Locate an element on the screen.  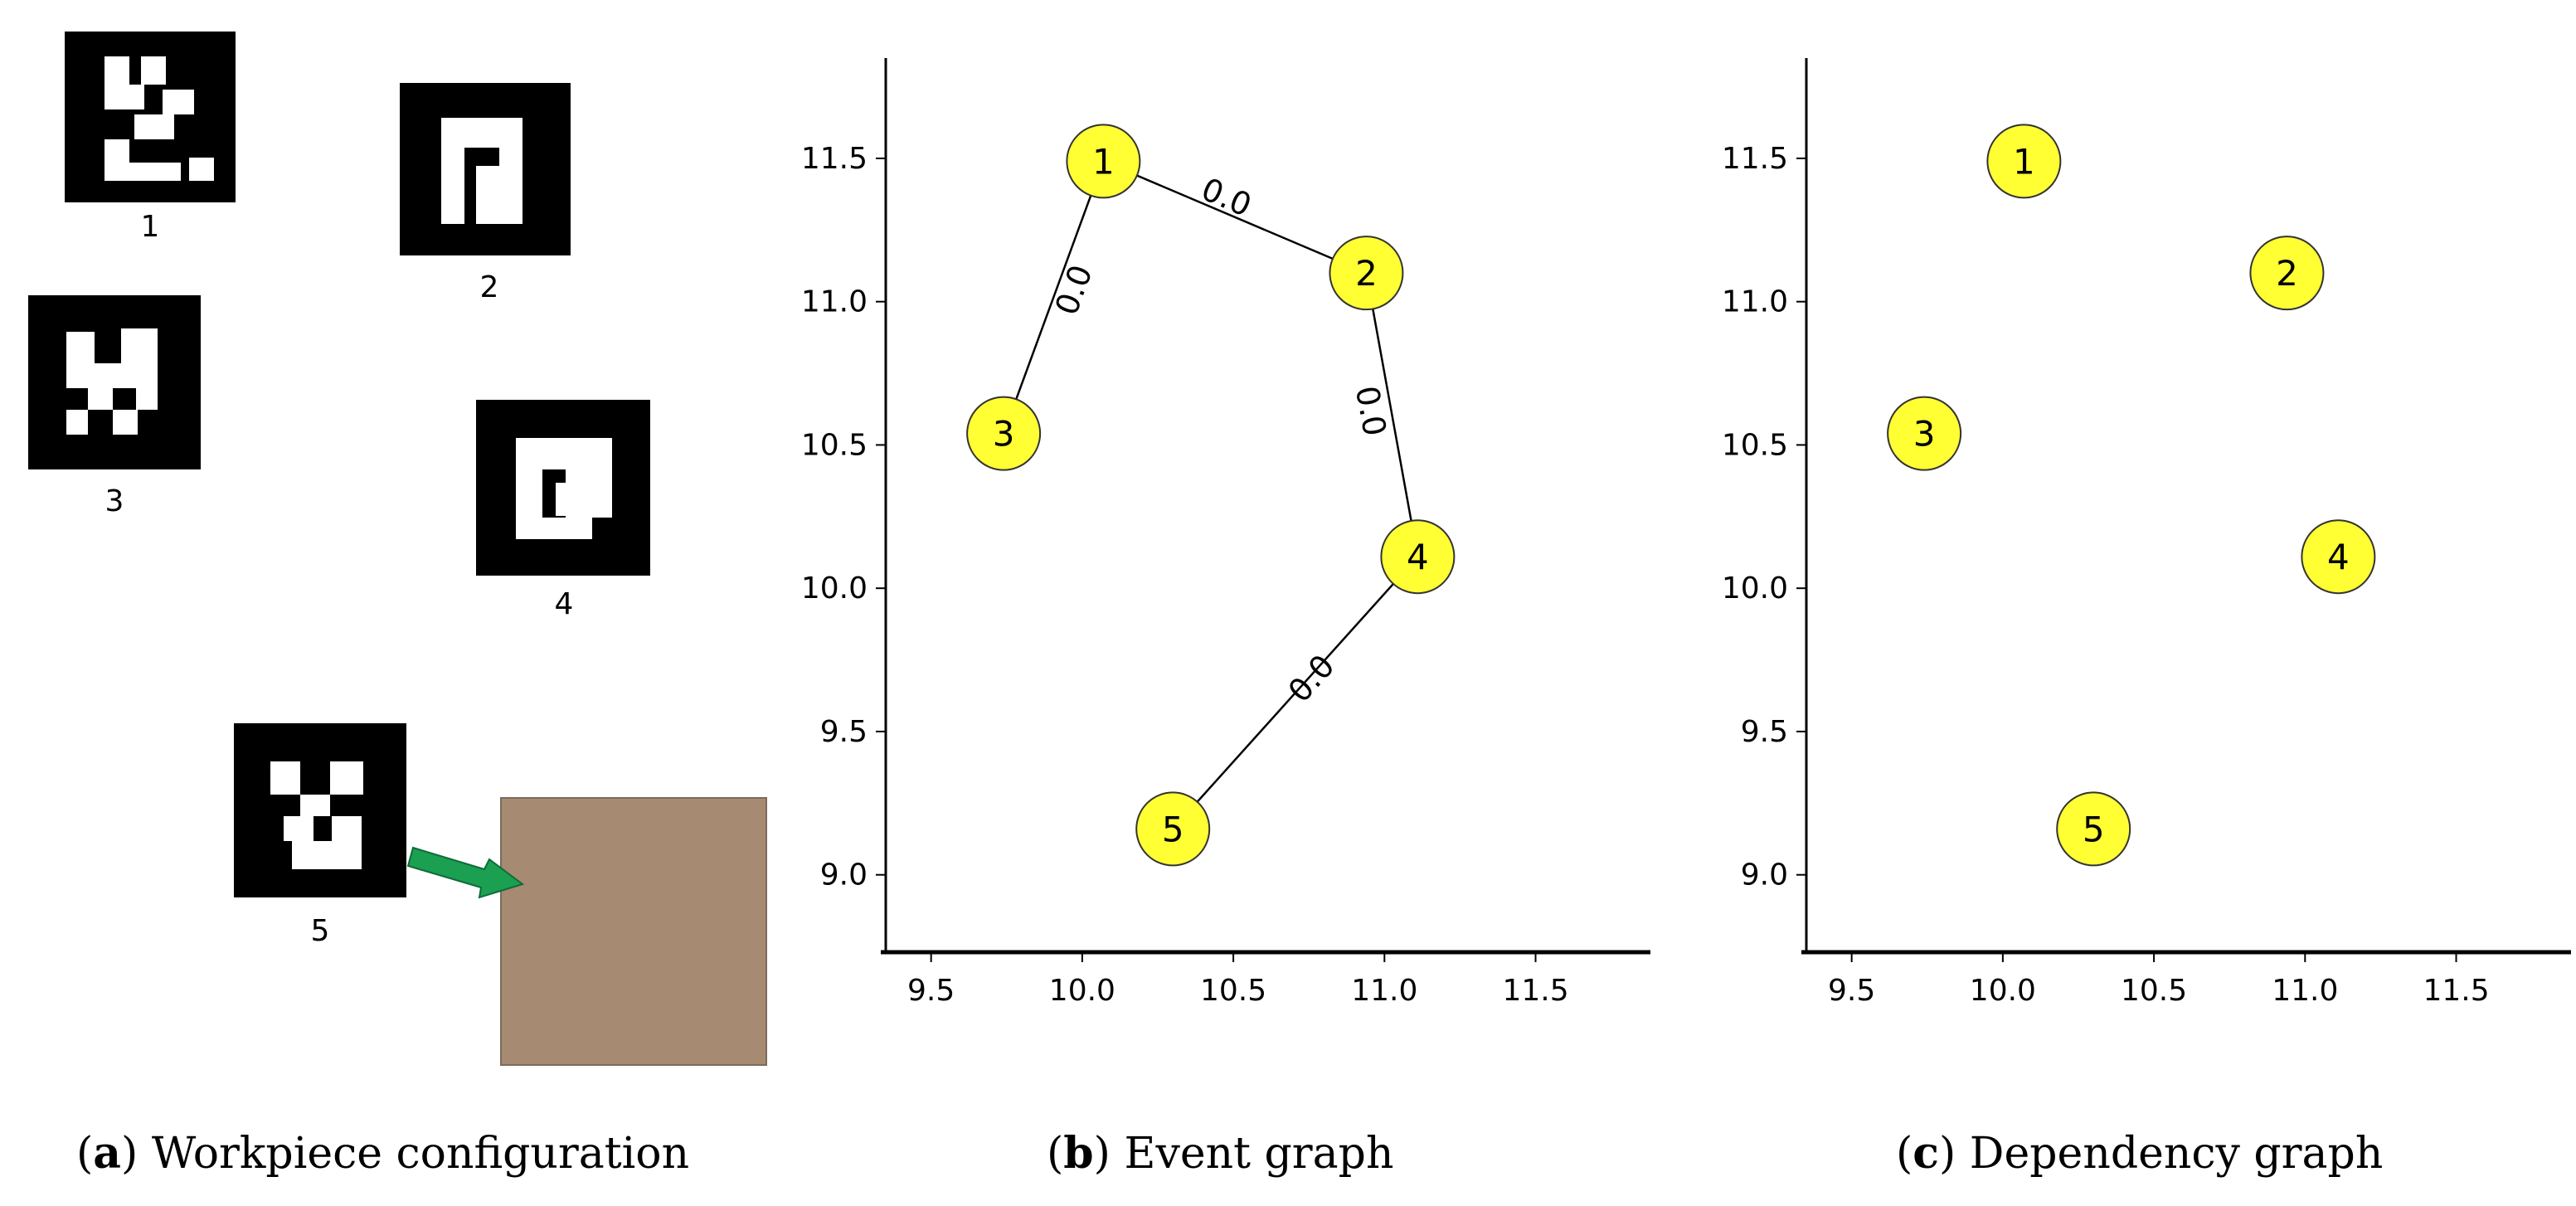
marker-label-5: 5 is located at coordinates (320, 931).